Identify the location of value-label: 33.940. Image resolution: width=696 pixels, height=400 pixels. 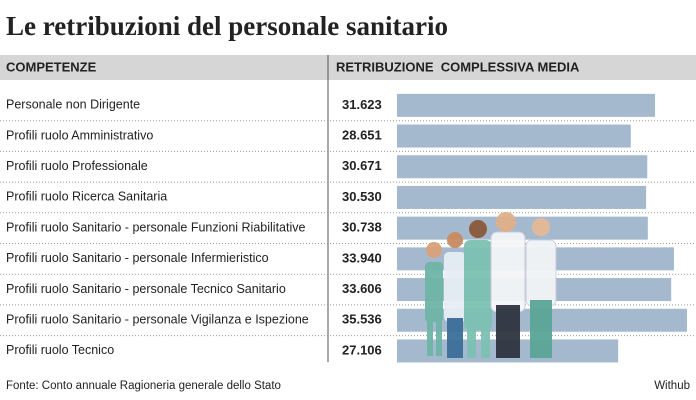
(362, 257).